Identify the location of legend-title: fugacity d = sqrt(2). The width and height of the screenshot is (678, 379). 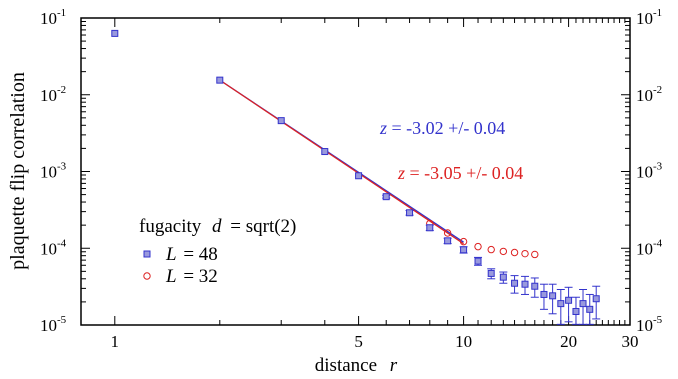
(217, 226).